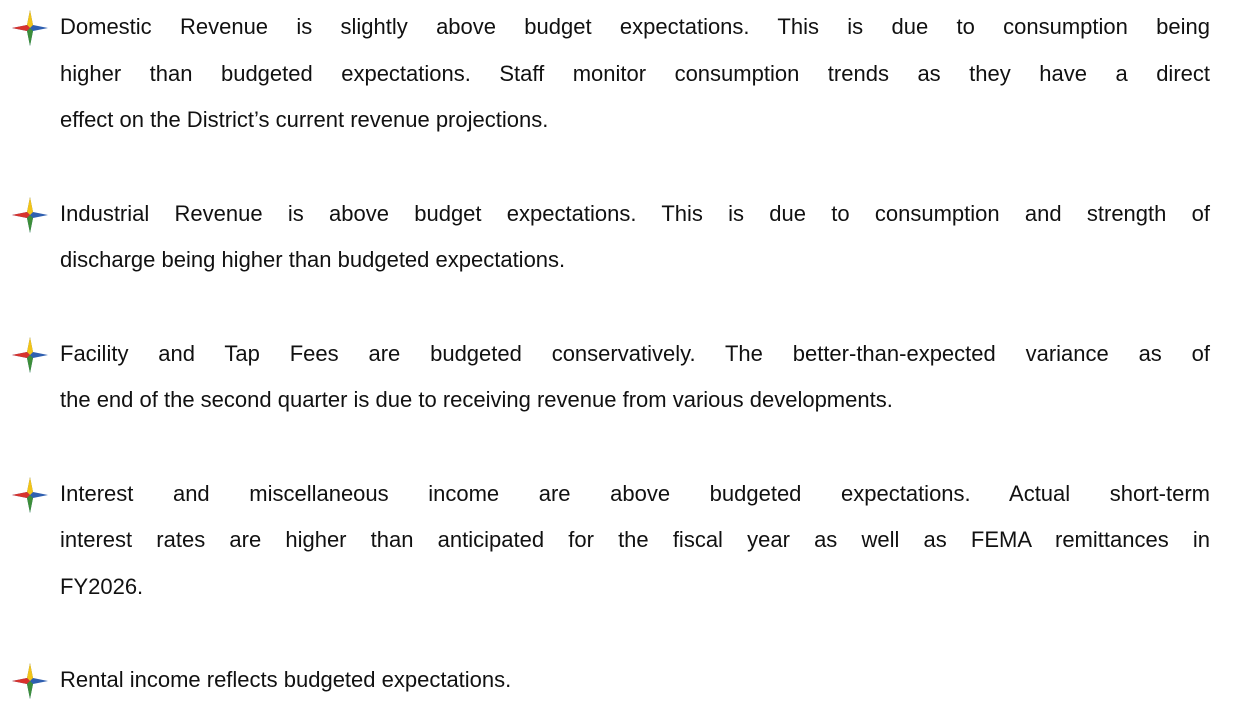  Describe the element at coordinates (102, 586) in the screenshot. I see `text-line: FY2026.` at that location.